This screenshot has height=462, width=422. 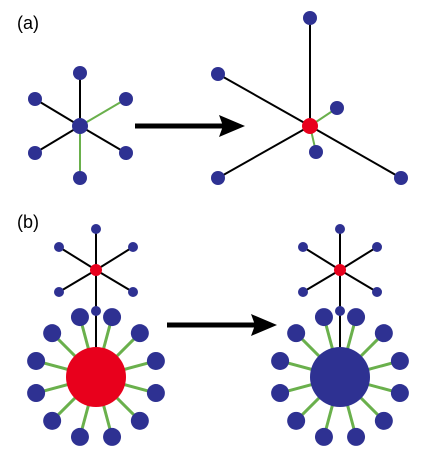 What do you see at coordinates (28, 222) in the screenshot?
I see `panel-label-b: (b)` at bounding box center [28, 222].